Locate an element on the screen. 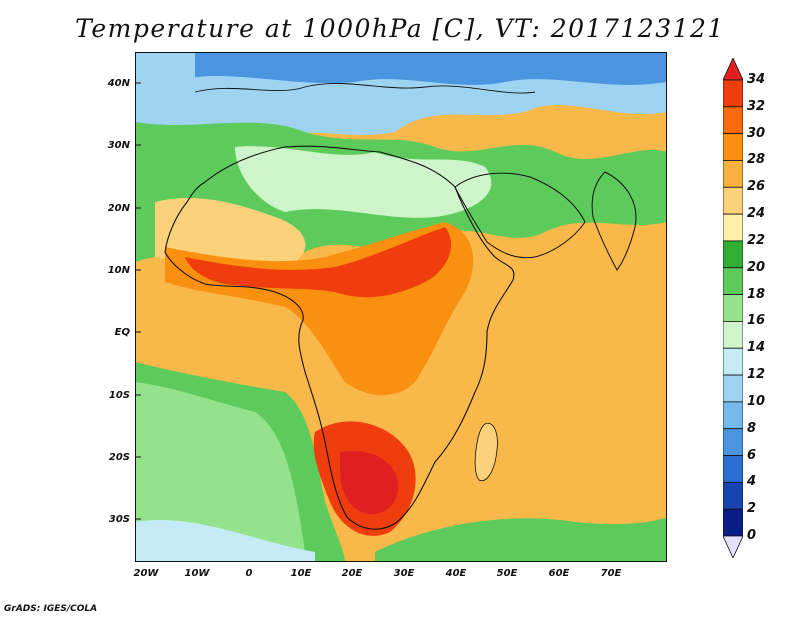 Image resolution: width=800 pixels, height=618 pixels. lon-label: 30E is located at coordinates (404, 573).